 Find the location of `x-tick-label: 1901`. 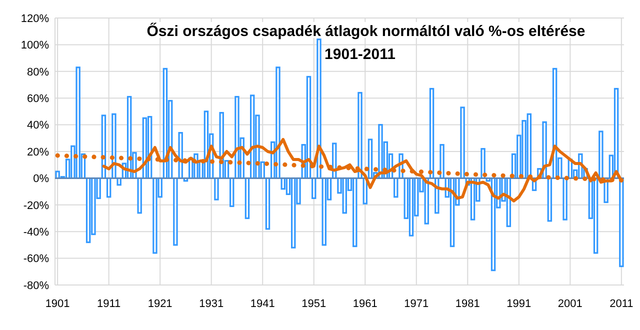

x-tick-label: 1901 is located at coordinates (57, 304).